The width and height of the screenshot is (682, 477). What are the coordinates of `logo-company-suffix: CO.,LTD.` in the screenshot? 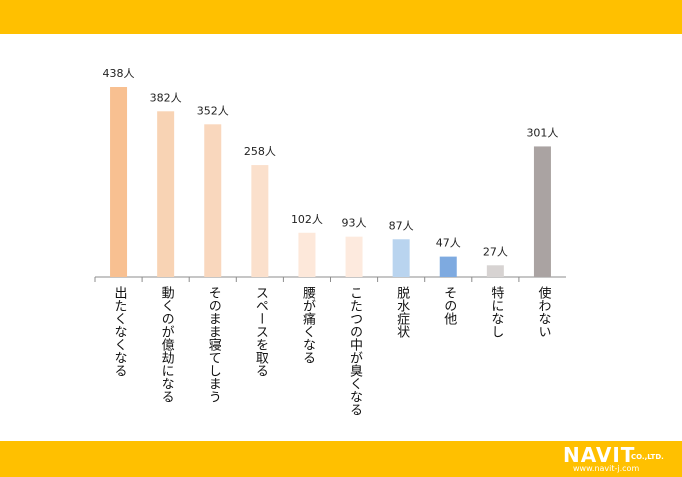 It's located at (647, 457).